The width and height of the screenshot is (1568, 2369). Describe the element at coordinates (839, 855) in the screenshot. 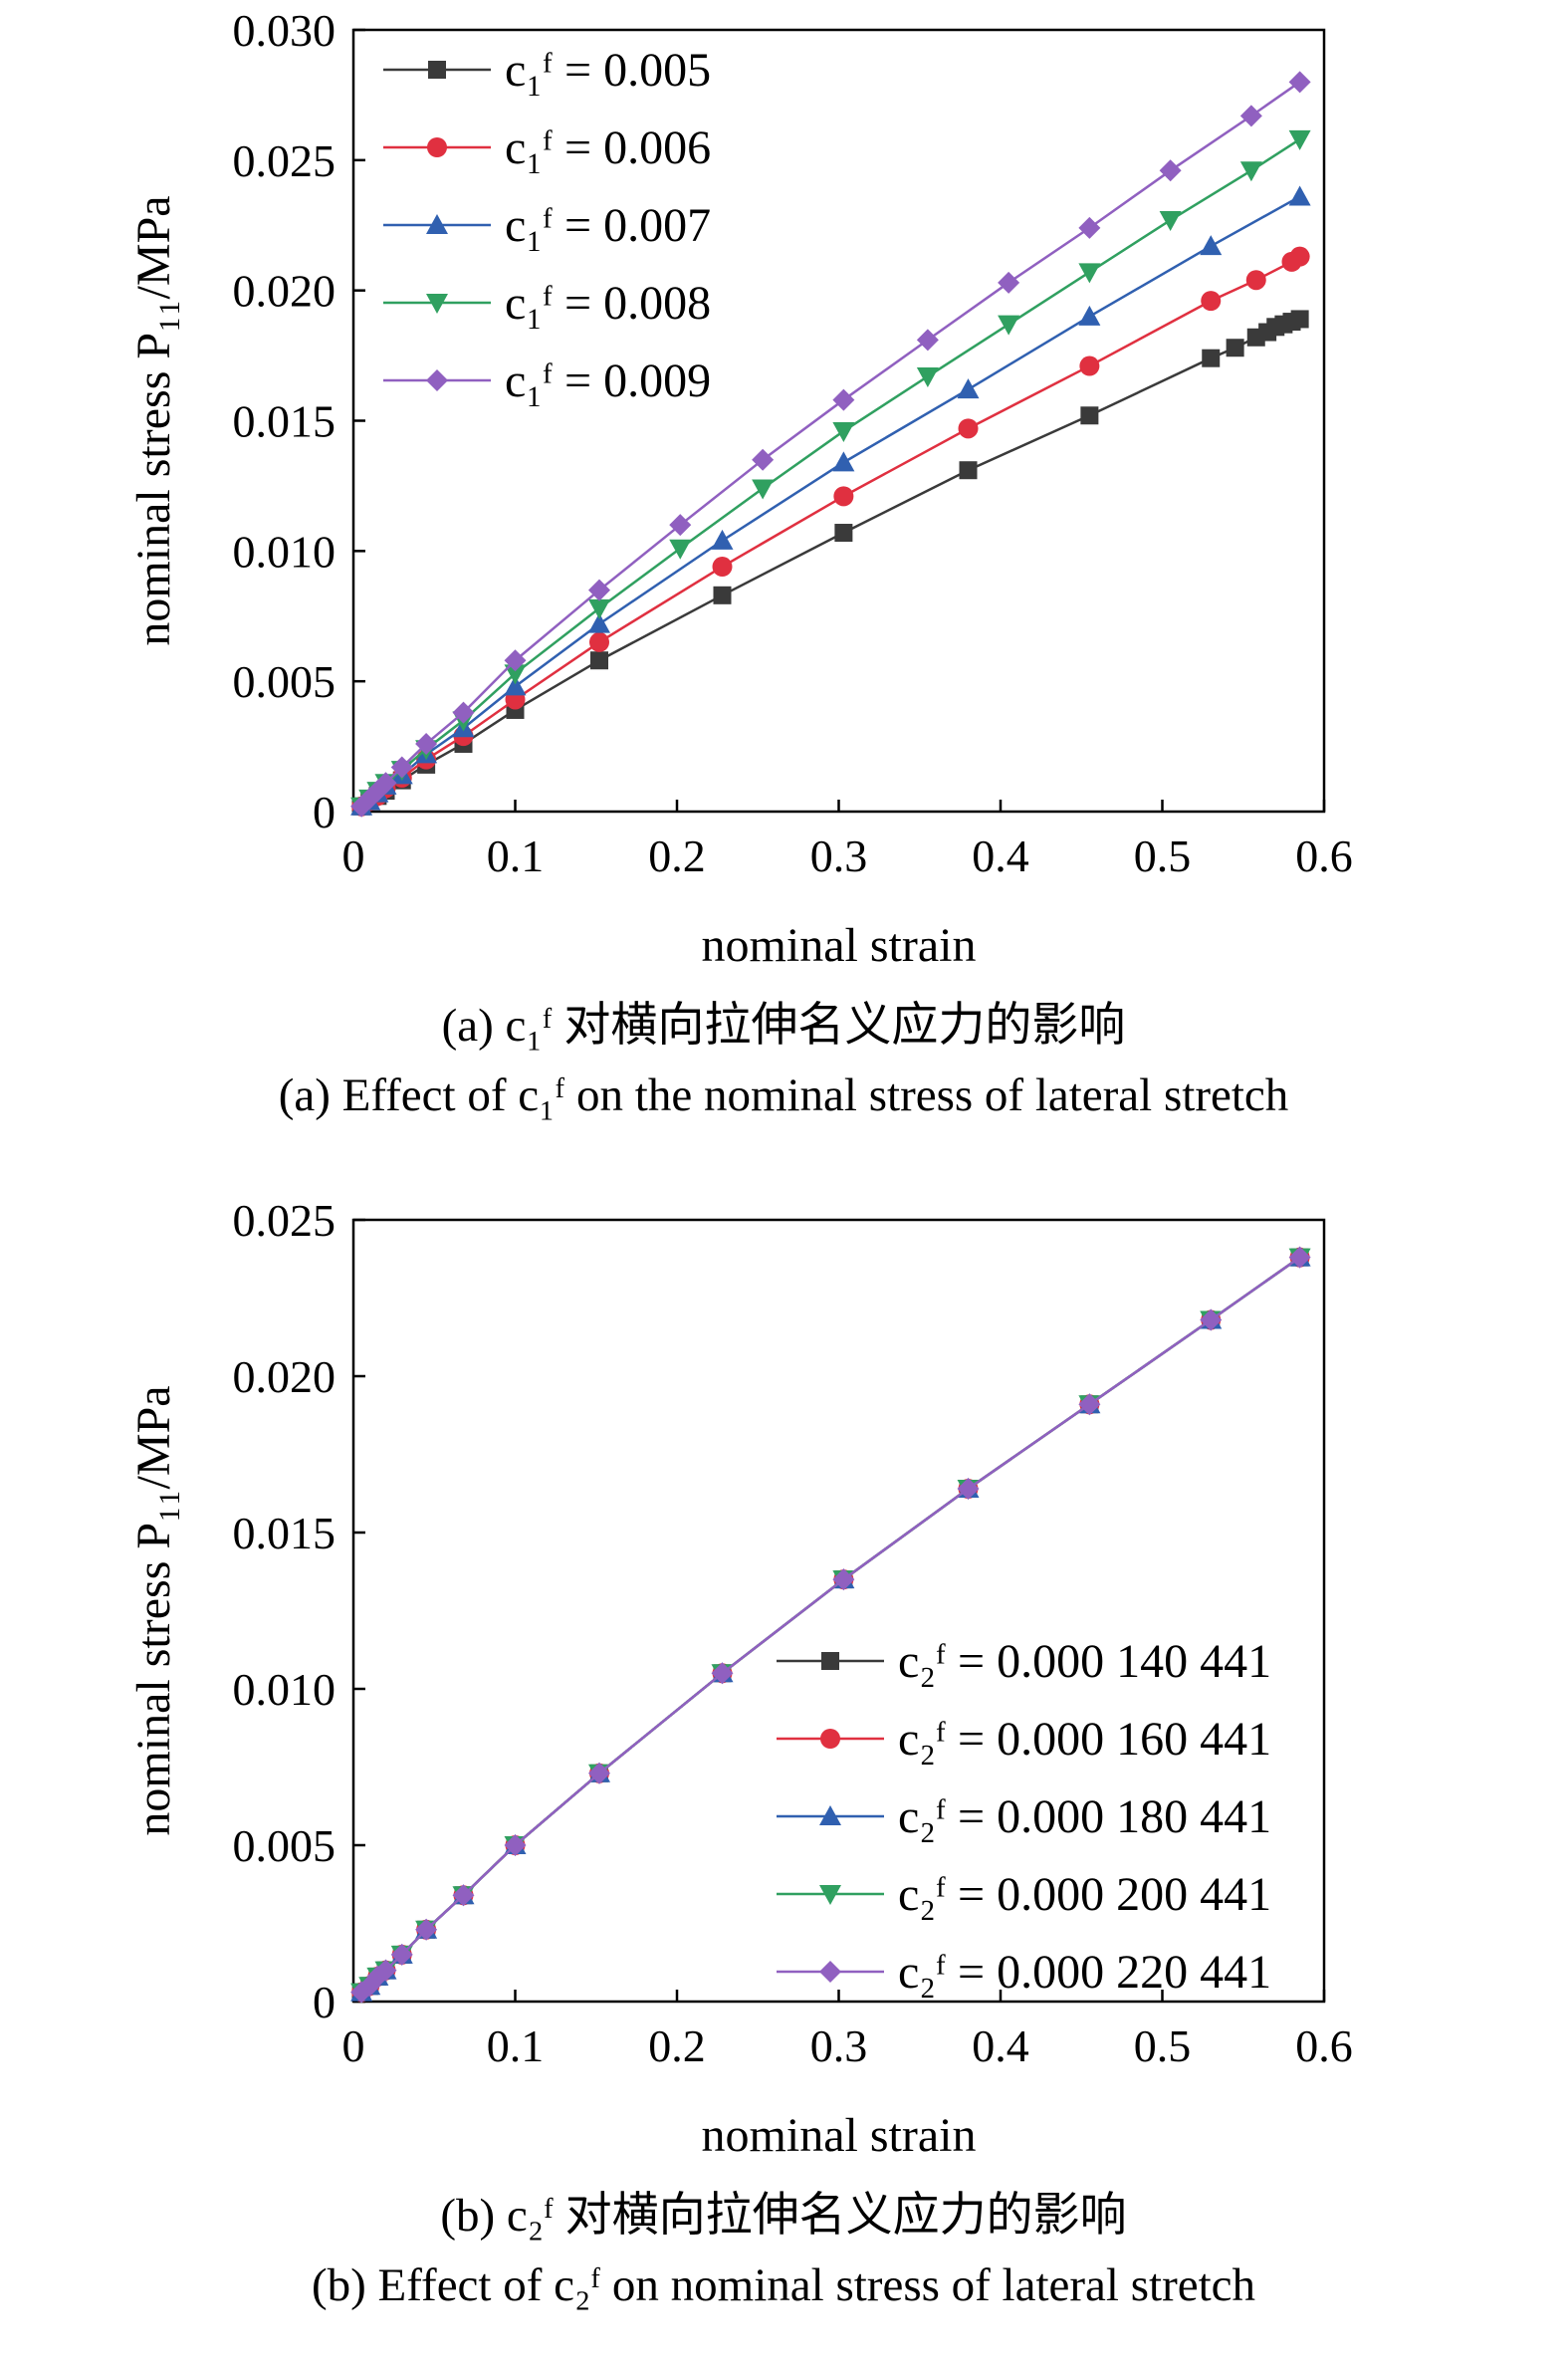

I see `chart-a-x-tick-label: 0.3` at that location.